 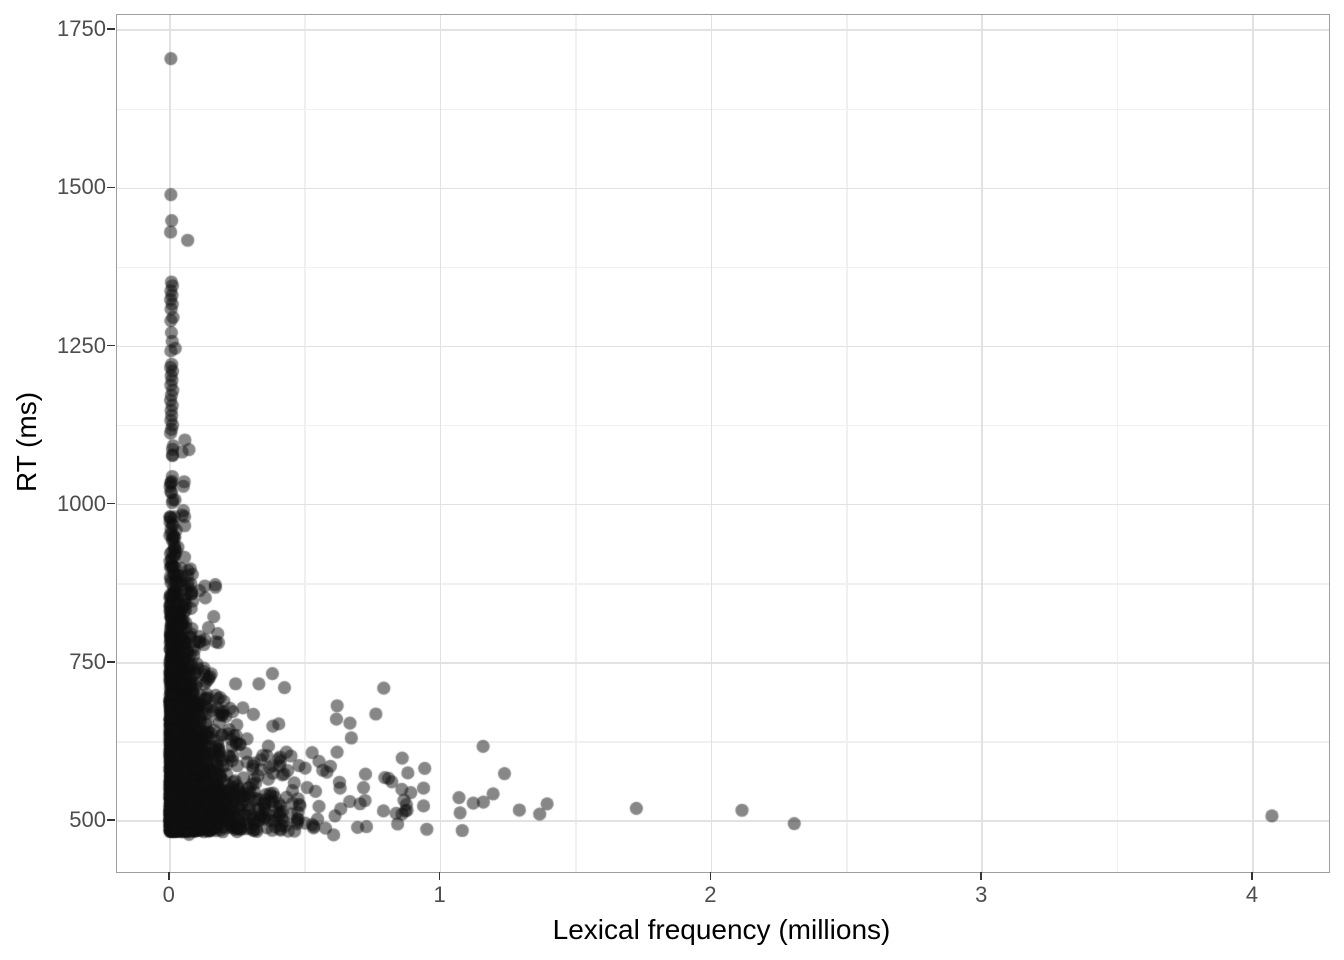 What do you see at coordinates (1252, 894) in the screenshot?
I see `x-tick-label: 4` at bounding box center [1252, 894].